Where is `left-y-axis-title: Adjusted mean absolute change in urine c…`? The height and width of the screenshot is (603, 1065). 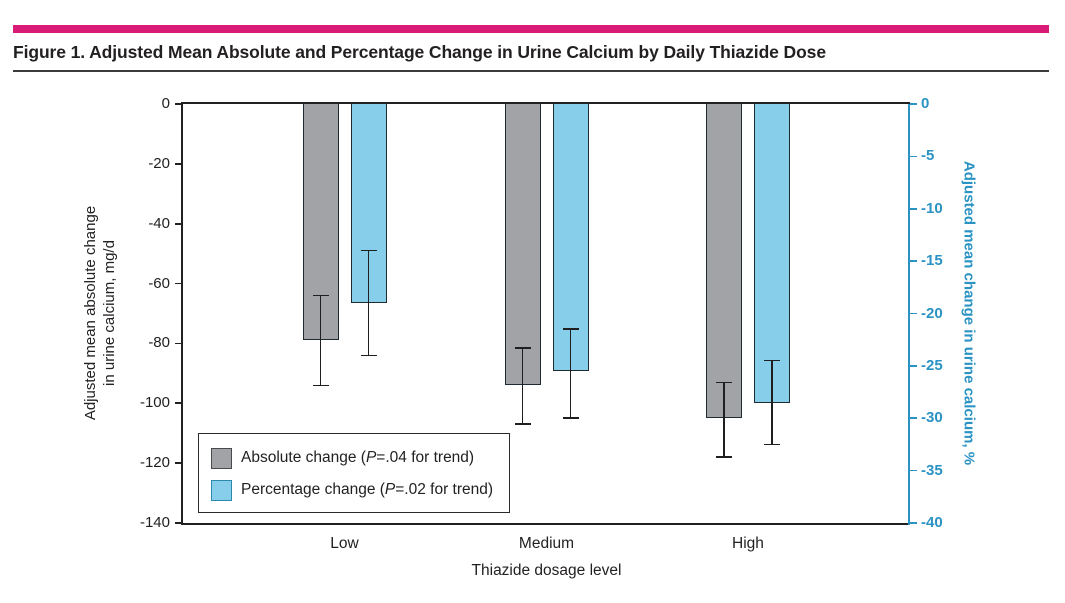 left-y-axis-title: Adjusted mean absolute change in urine c… is located at coordinates (100, 313).